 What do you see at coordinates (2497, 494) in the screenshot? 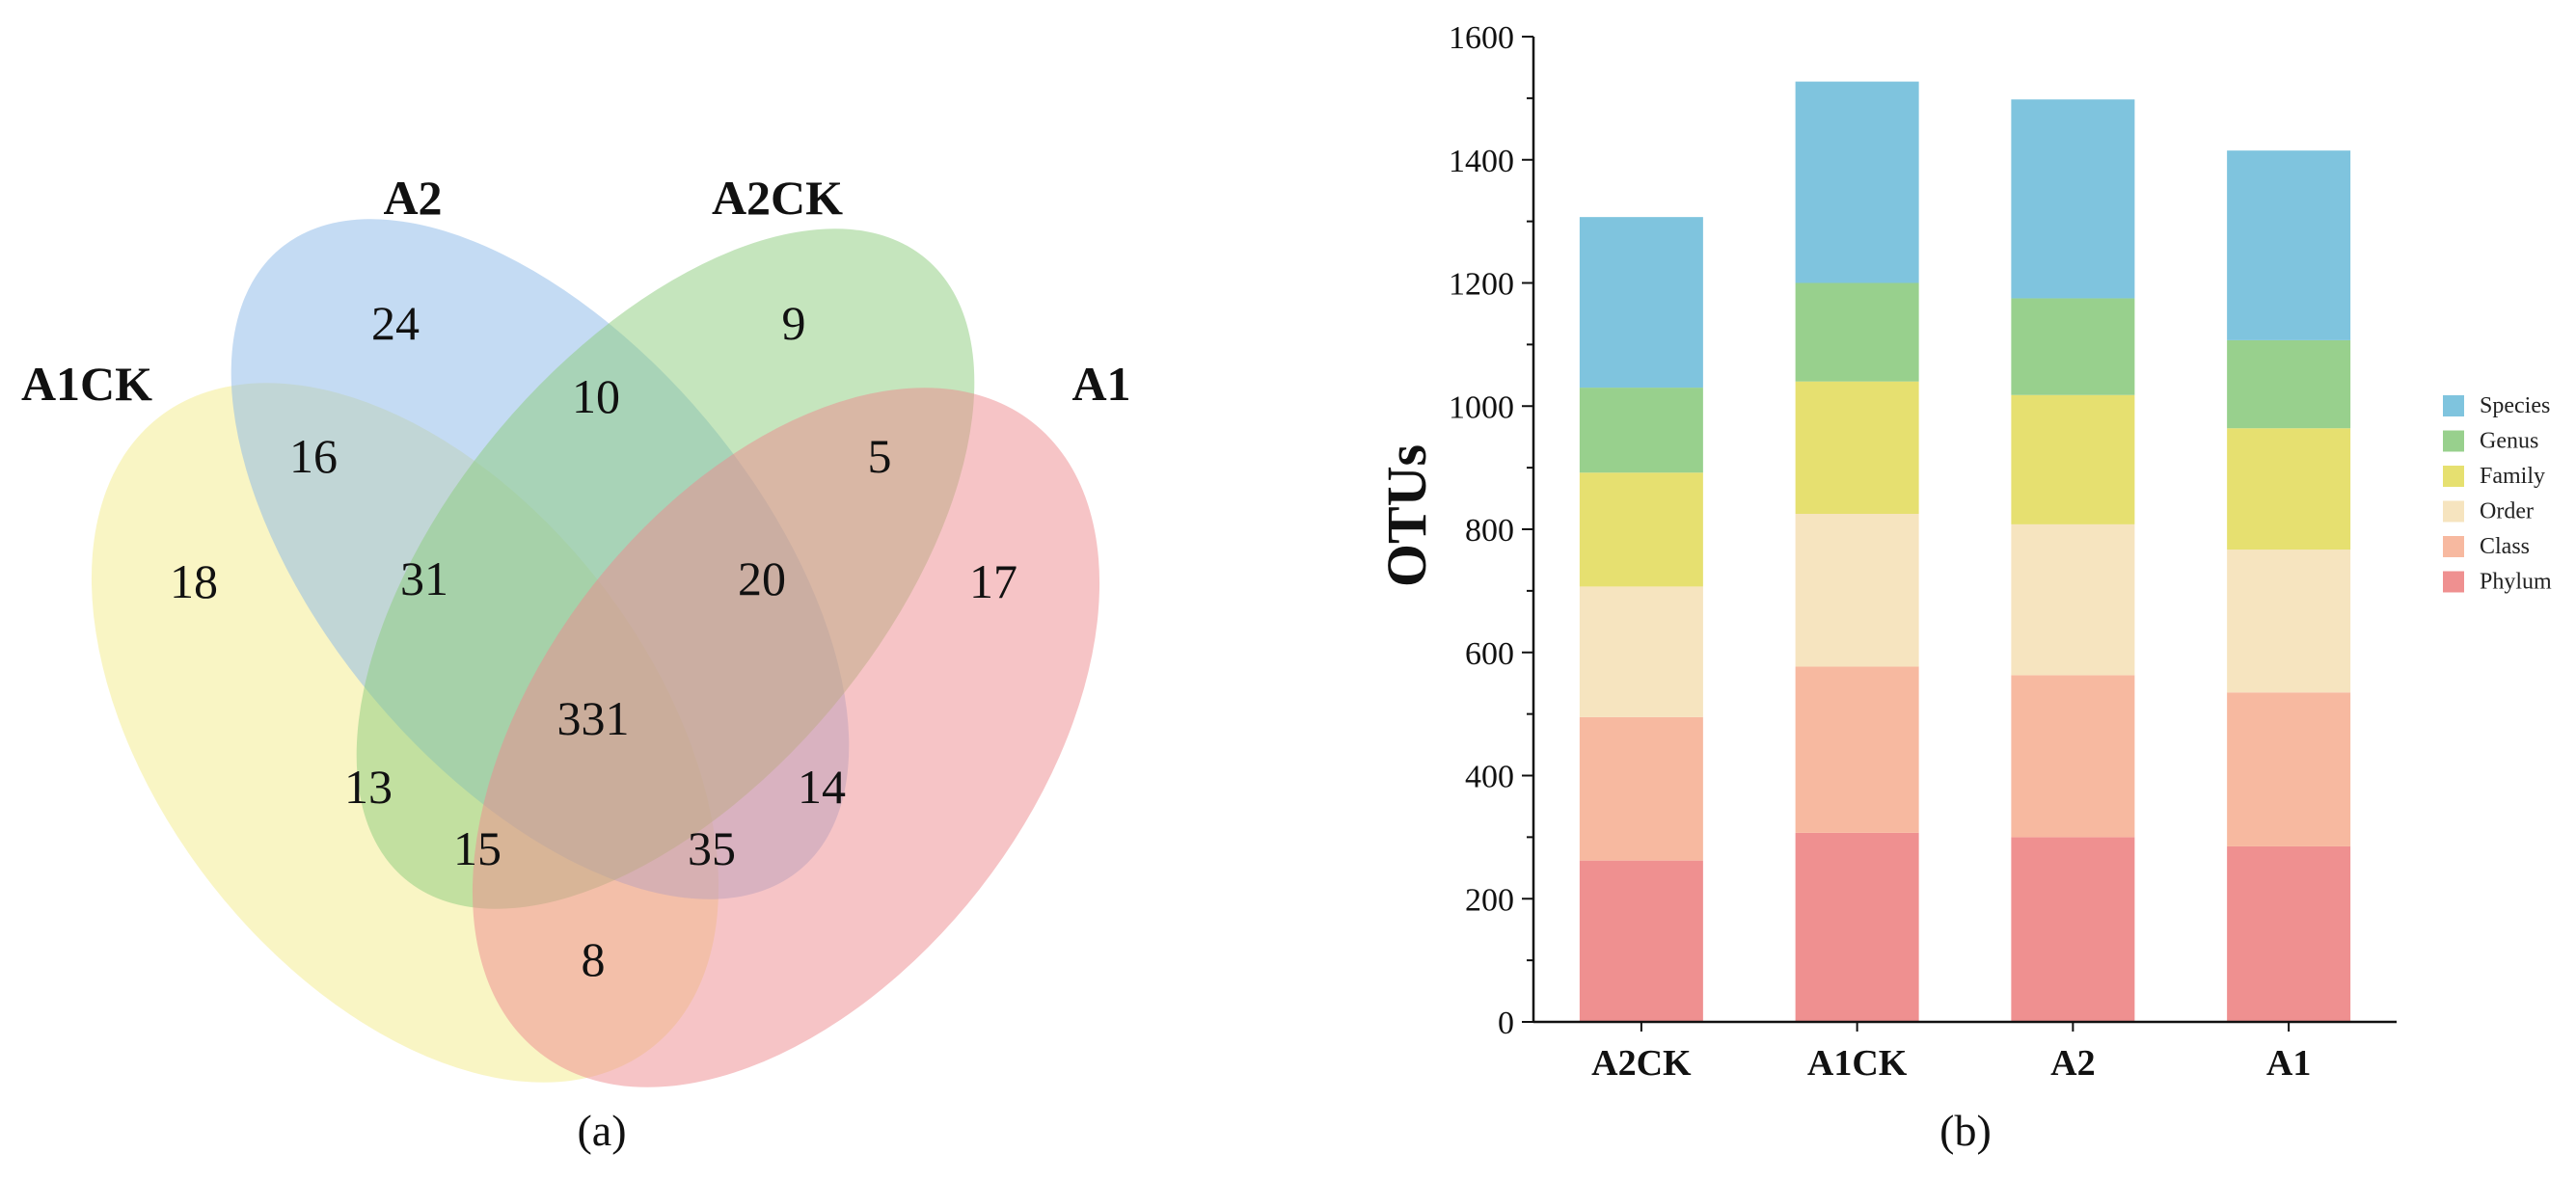
I see `legend: Species Genus Family Order Class Phylum` at bounding box center [2497, 494].